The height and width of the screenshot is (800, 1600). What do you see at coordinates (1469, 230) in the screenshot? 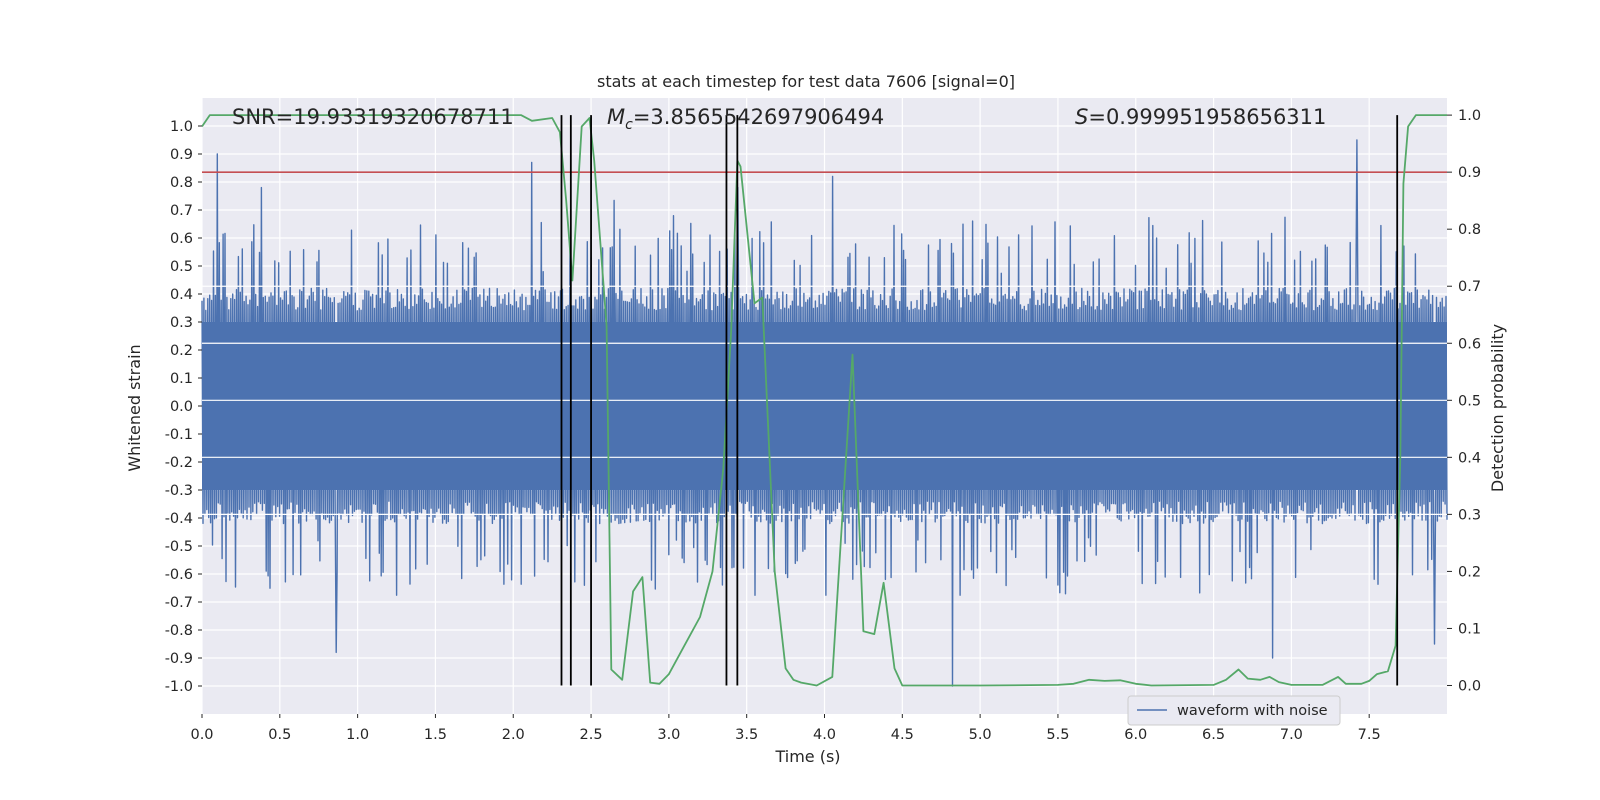
I see `y-right-tick-label: 0.8` at bounding box center [1469, 230].